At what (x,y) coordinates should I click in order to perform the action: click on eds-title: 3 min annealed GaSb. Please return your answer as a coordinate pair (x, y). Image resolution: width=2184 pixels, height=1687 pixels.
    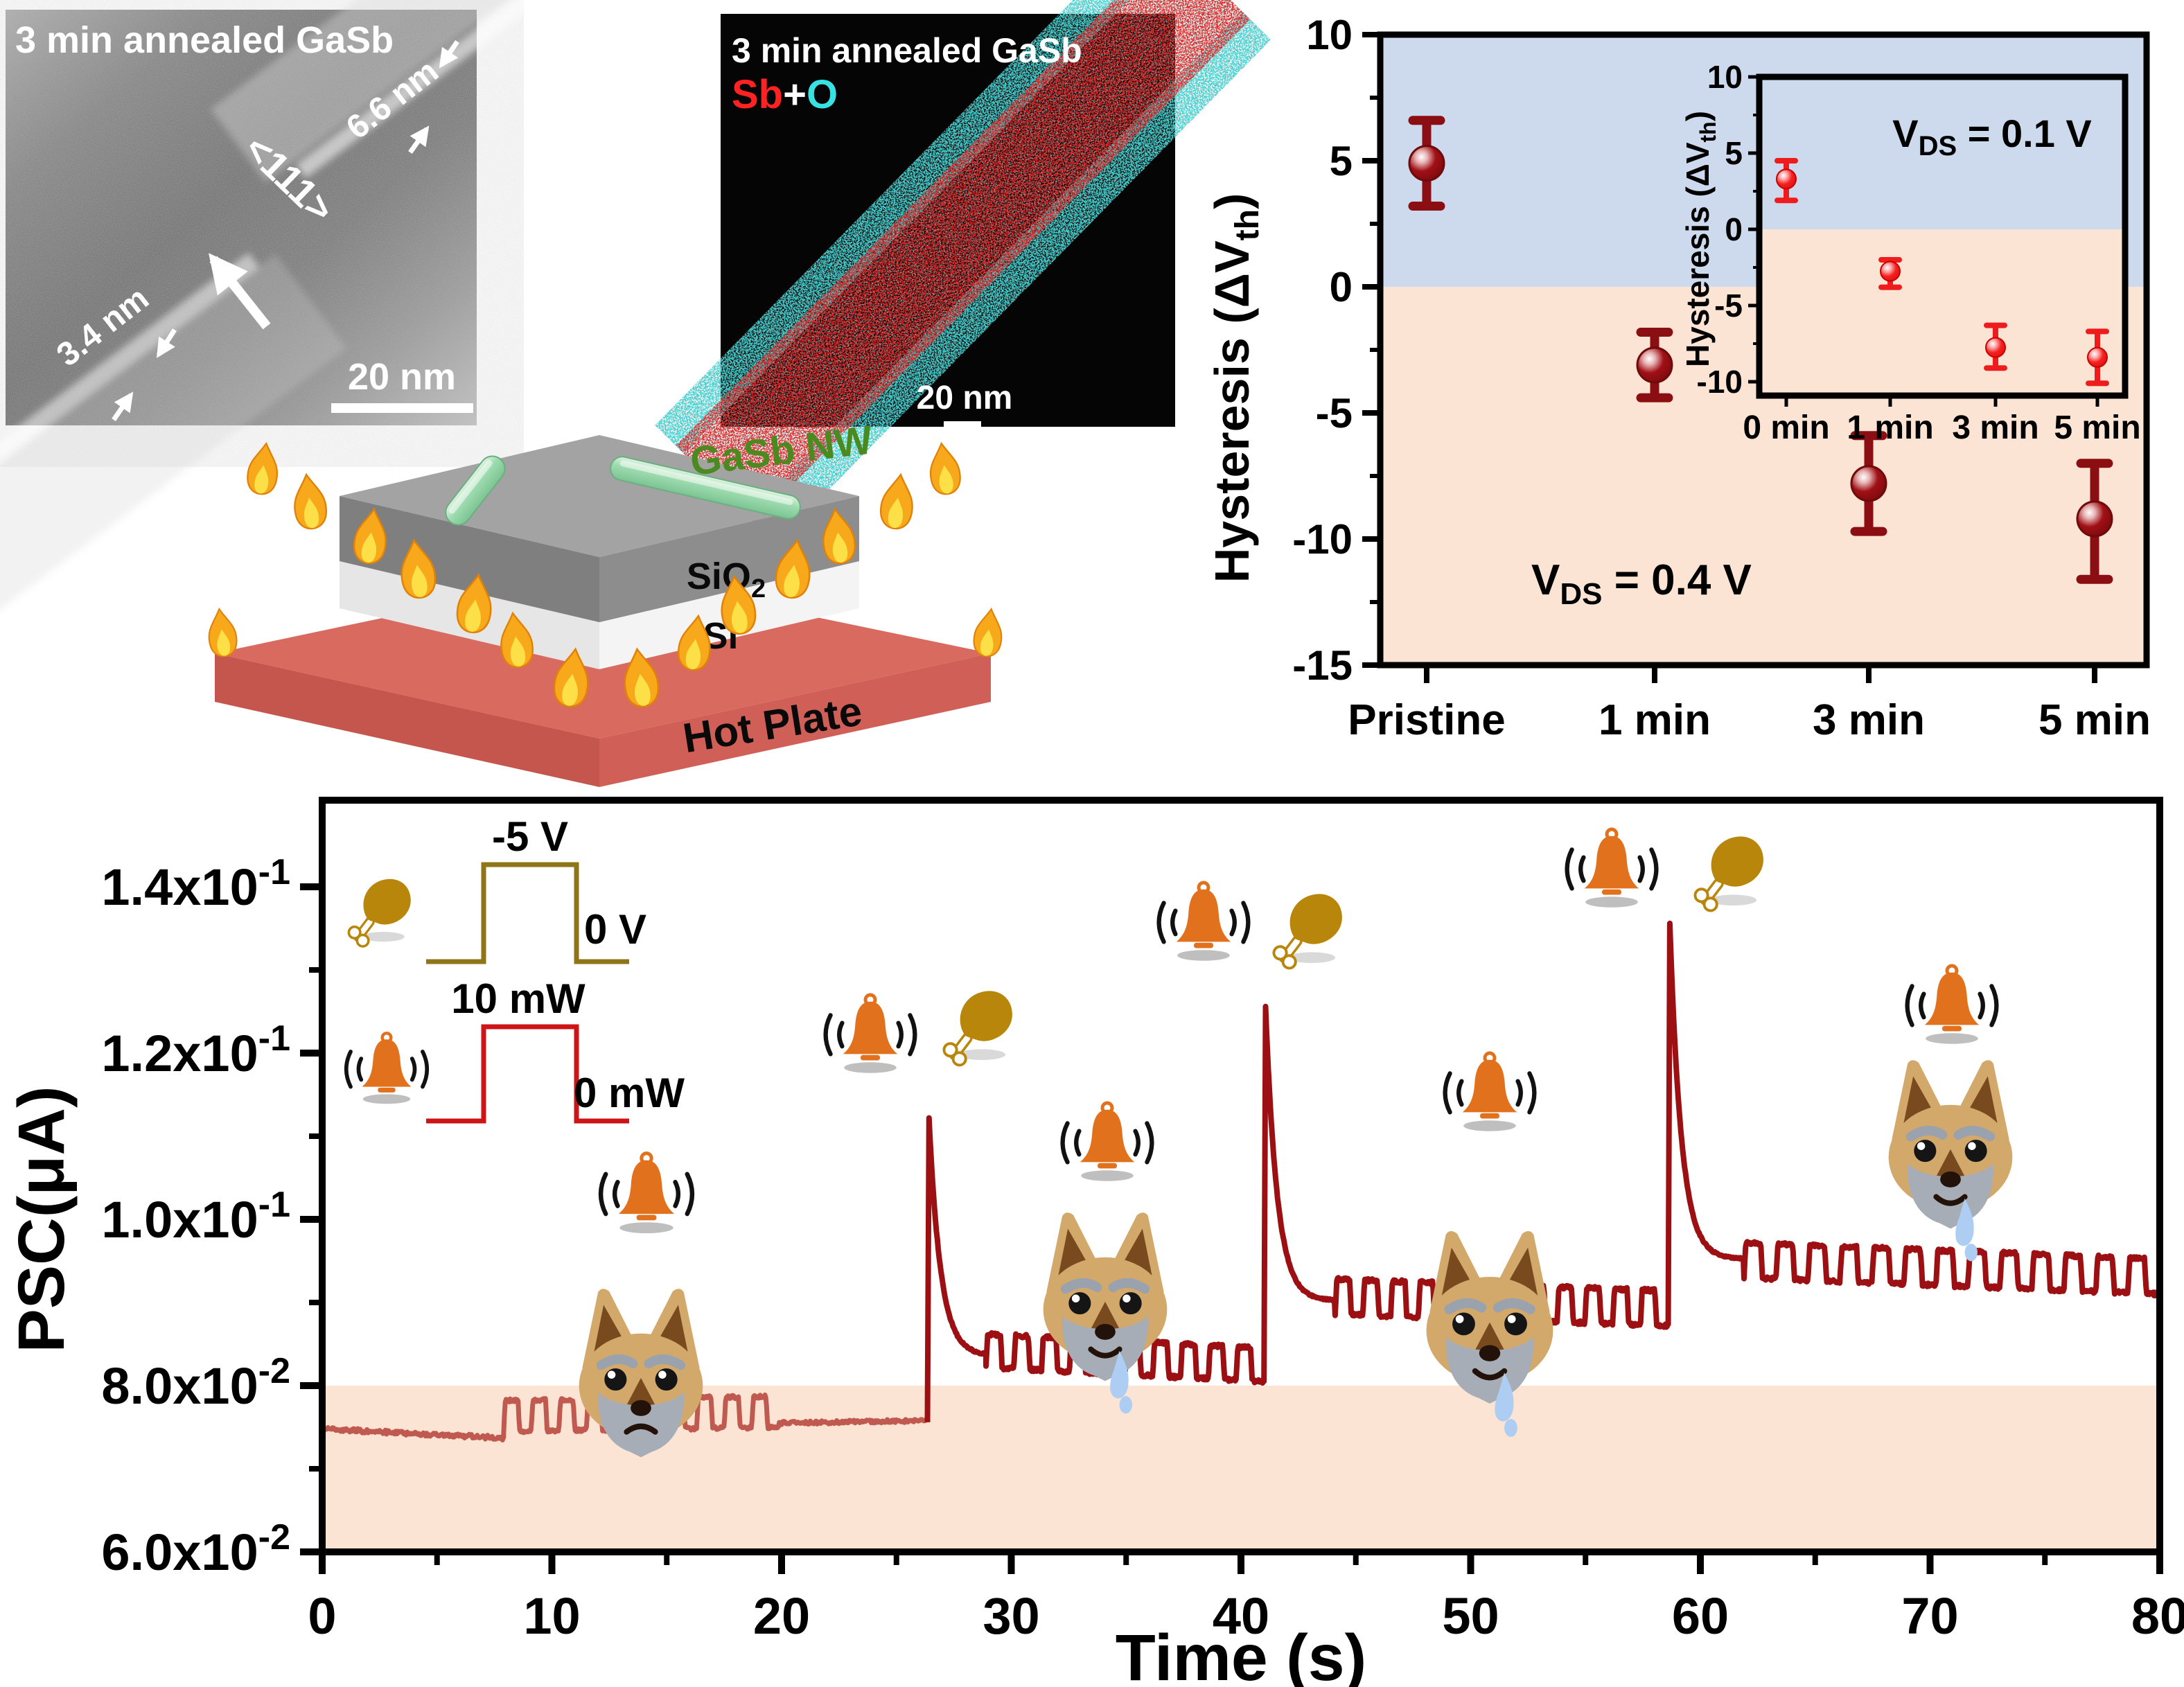
    Looking at the image, I should click on (907, 50).